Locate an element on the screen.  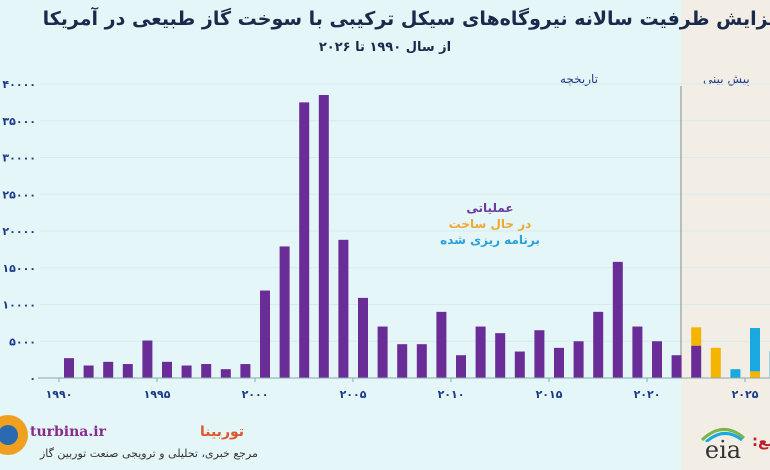
y-tick-label: ۴۰۰۰۰ is located at coordinates (19, 84).